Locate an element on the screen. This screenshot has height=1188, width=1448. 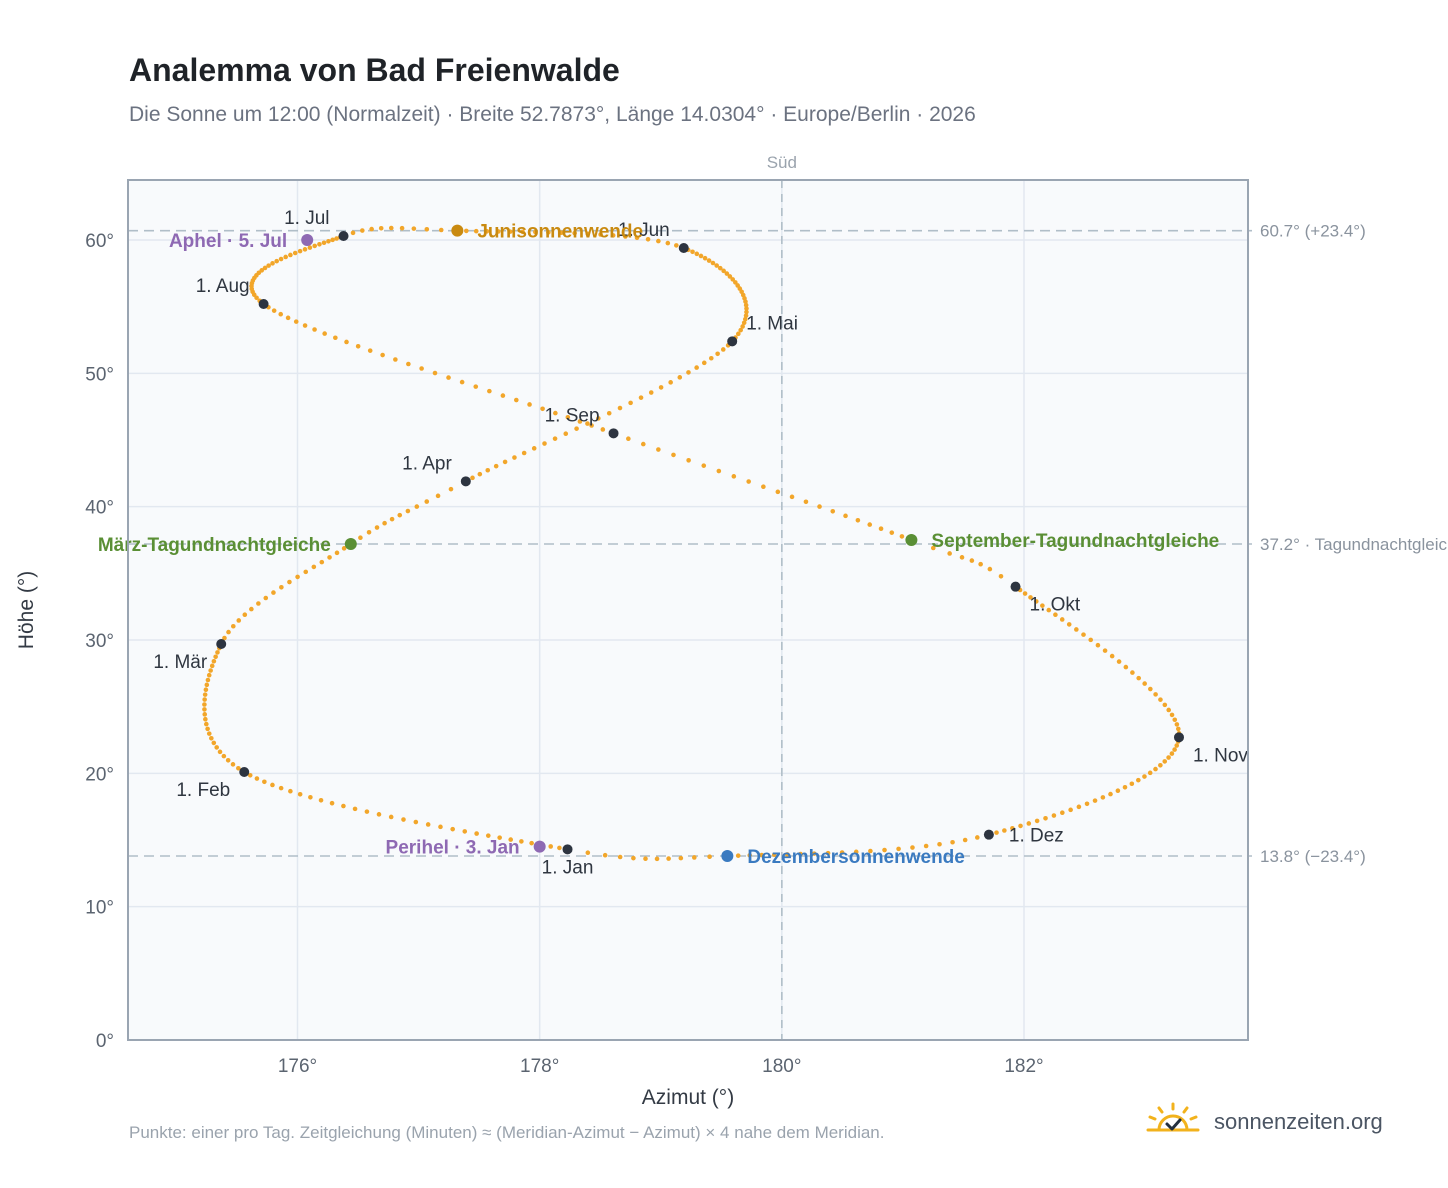
brand-logo: sonnenzeiten.org is located at coordinates (1264, 1121).